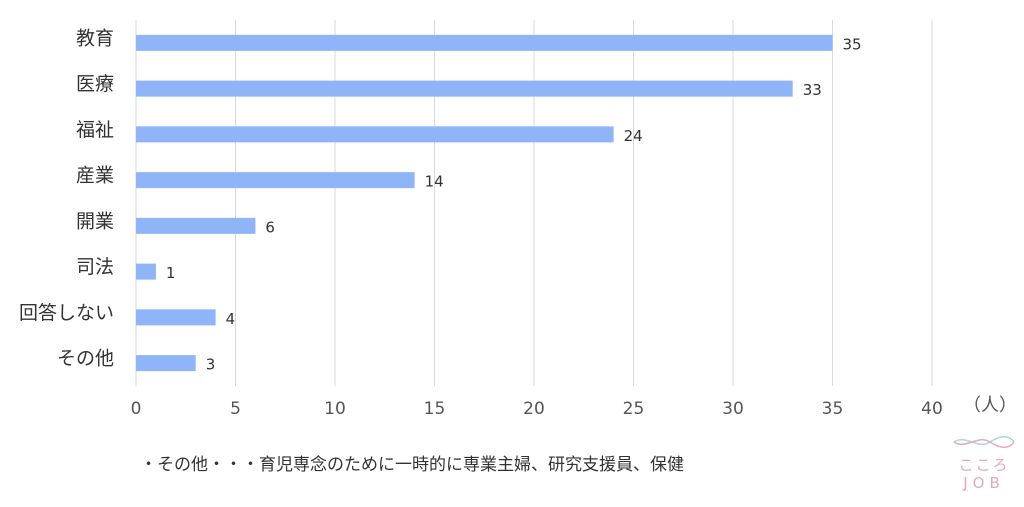 This screenshot has width=1024, height=507. I want to click on x-tick-label: 35, so click(833, 409).